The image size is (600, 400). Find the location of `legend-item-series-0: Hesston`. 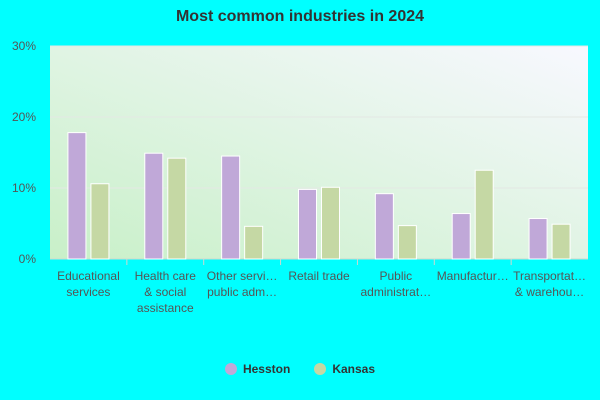

legend-item-series-0: Hesston is located at coordinates (257, 369).